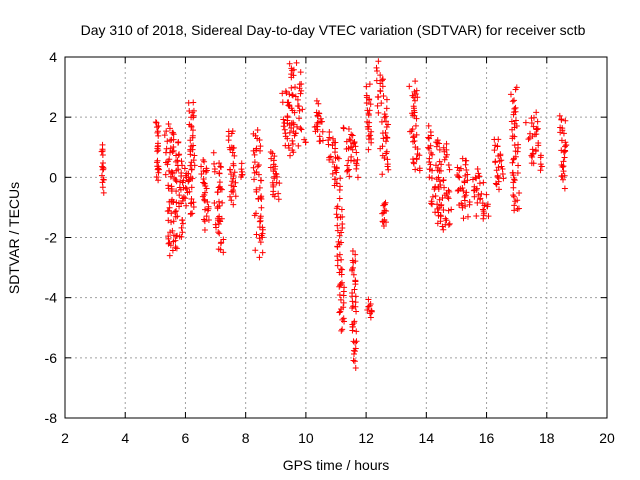 The image size is (640, 480). Describe the element at coordinates (53, 177) in the screenshot. I see `y-tick-label: 0` at that location.